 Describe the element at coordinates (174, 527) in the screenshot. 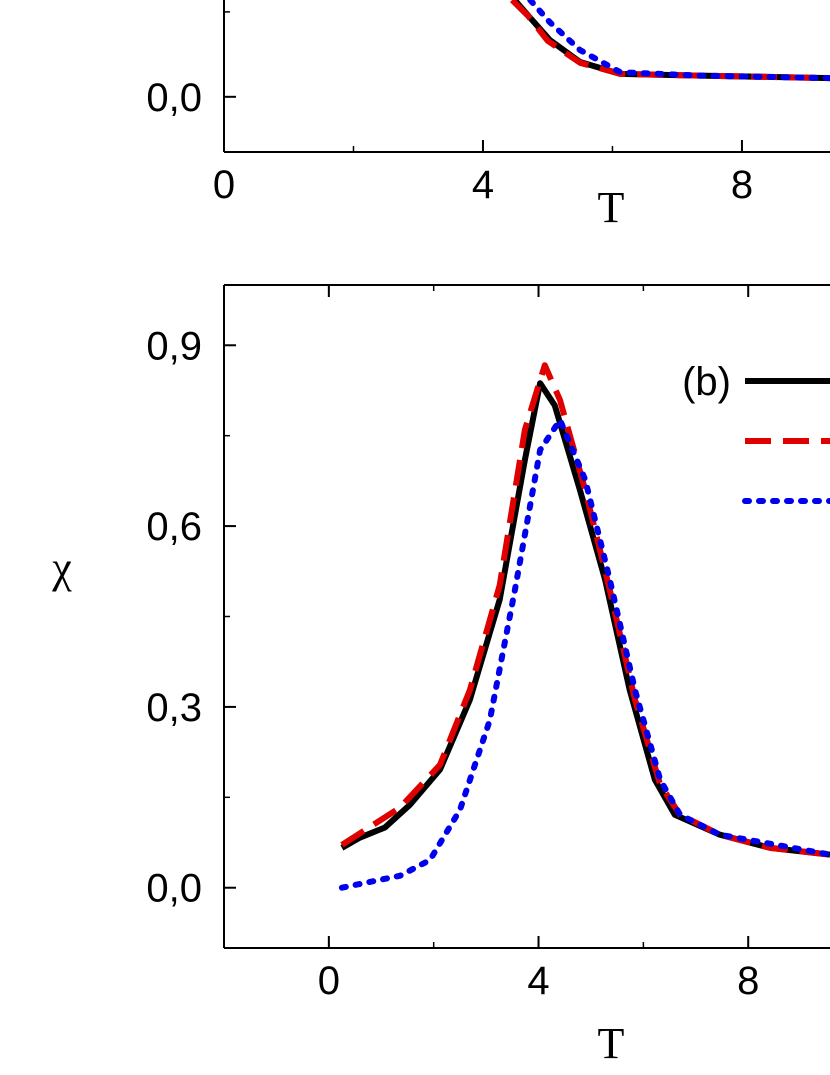

I see `y-tick-label: 0,6` at that location.